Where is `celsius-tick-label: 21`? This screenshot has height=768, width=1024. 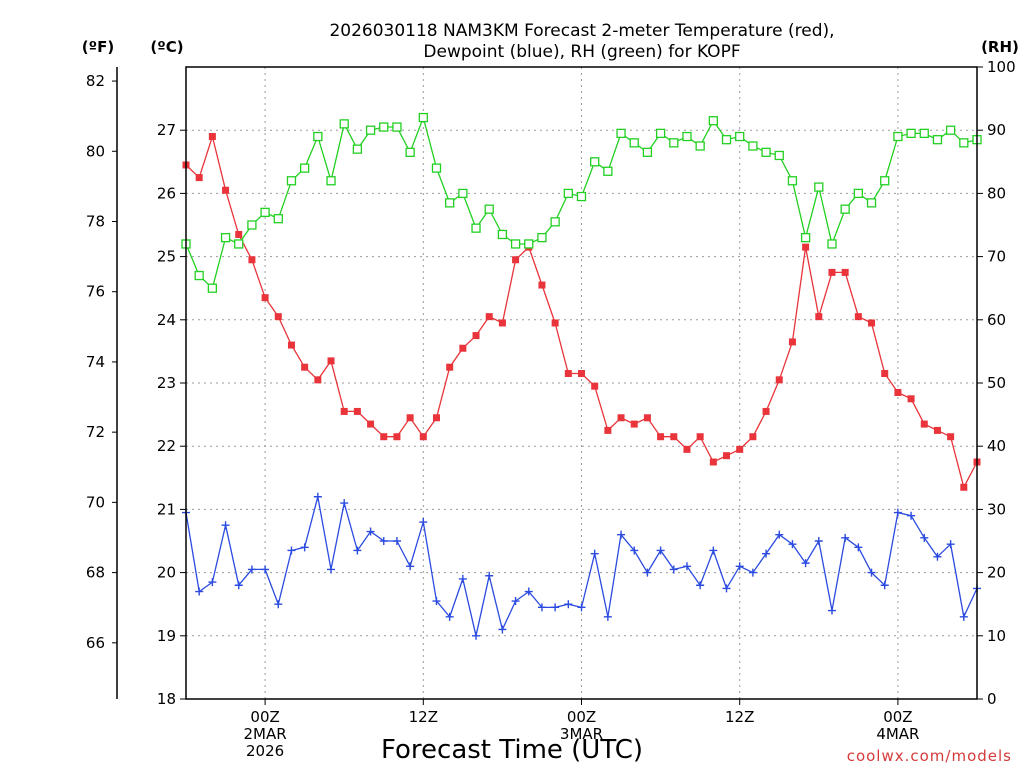 celsius-tick-label: 21 is located at coordinates (166, 509).